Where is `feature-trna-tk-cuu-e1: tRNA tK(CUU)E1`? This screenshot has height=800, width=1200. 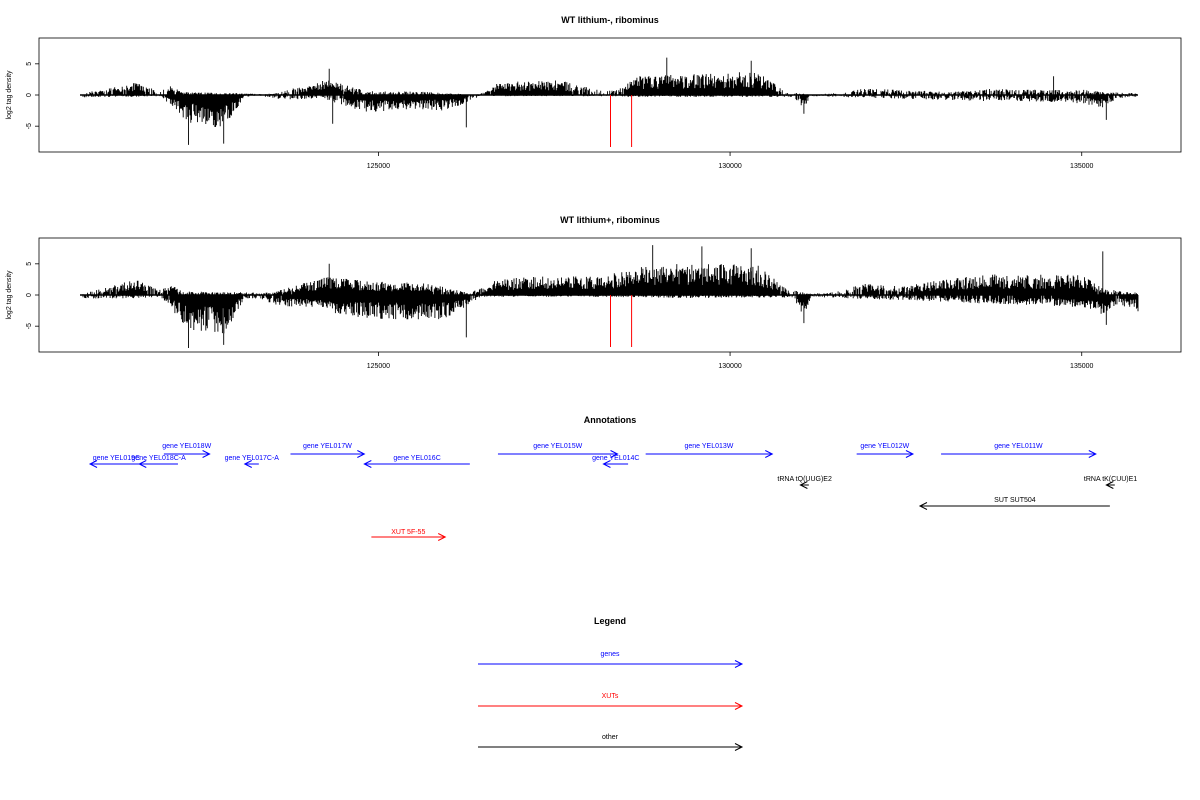
feature-trna-tk-cuu-e1: tRNA tK(CUU)E1 is located at coordinates (1110, 482).